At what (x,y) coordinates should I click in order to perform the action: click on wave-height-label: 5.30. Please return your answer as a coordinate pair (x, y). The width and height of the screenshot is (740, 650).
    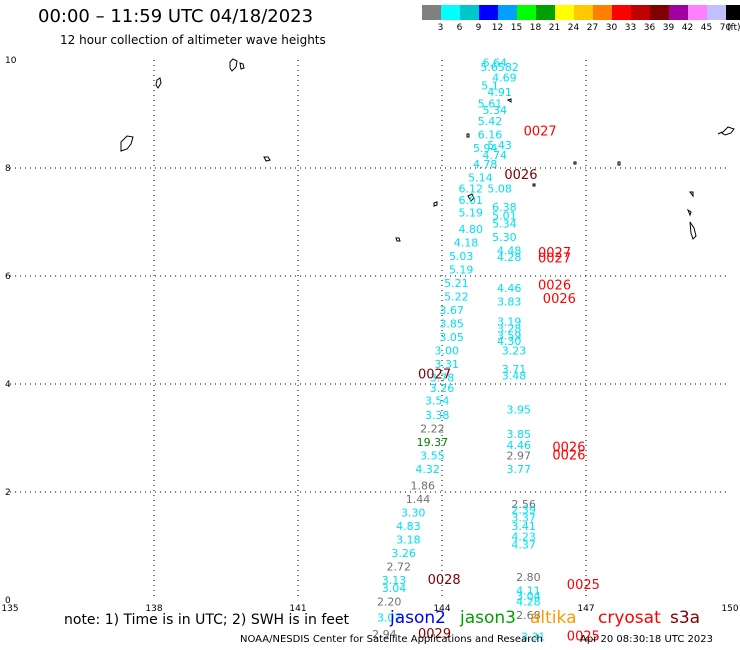
    Looking at the image, I should click on (504, 237).